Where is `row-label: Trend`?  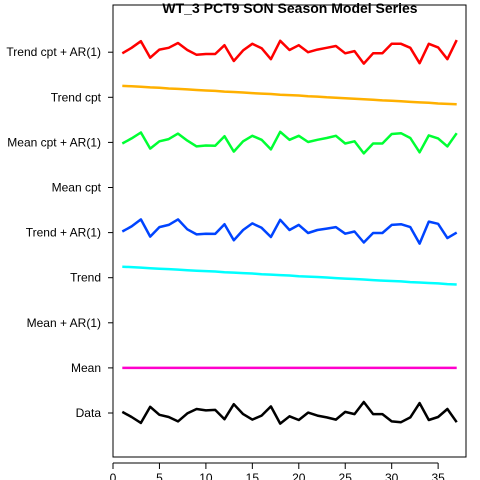 row-label: Trend is located at coordinates (85, 278).